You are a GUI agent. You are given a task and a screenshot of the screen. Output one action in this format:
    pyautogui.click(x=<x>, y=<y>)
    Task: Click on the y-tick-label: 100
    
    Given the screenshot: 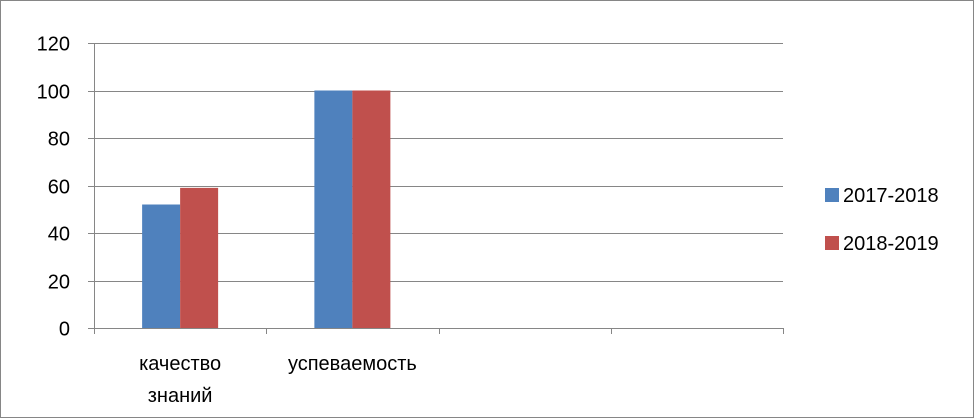 What is the action you would take?
    pyautogui.click(x=53, y=93)
    